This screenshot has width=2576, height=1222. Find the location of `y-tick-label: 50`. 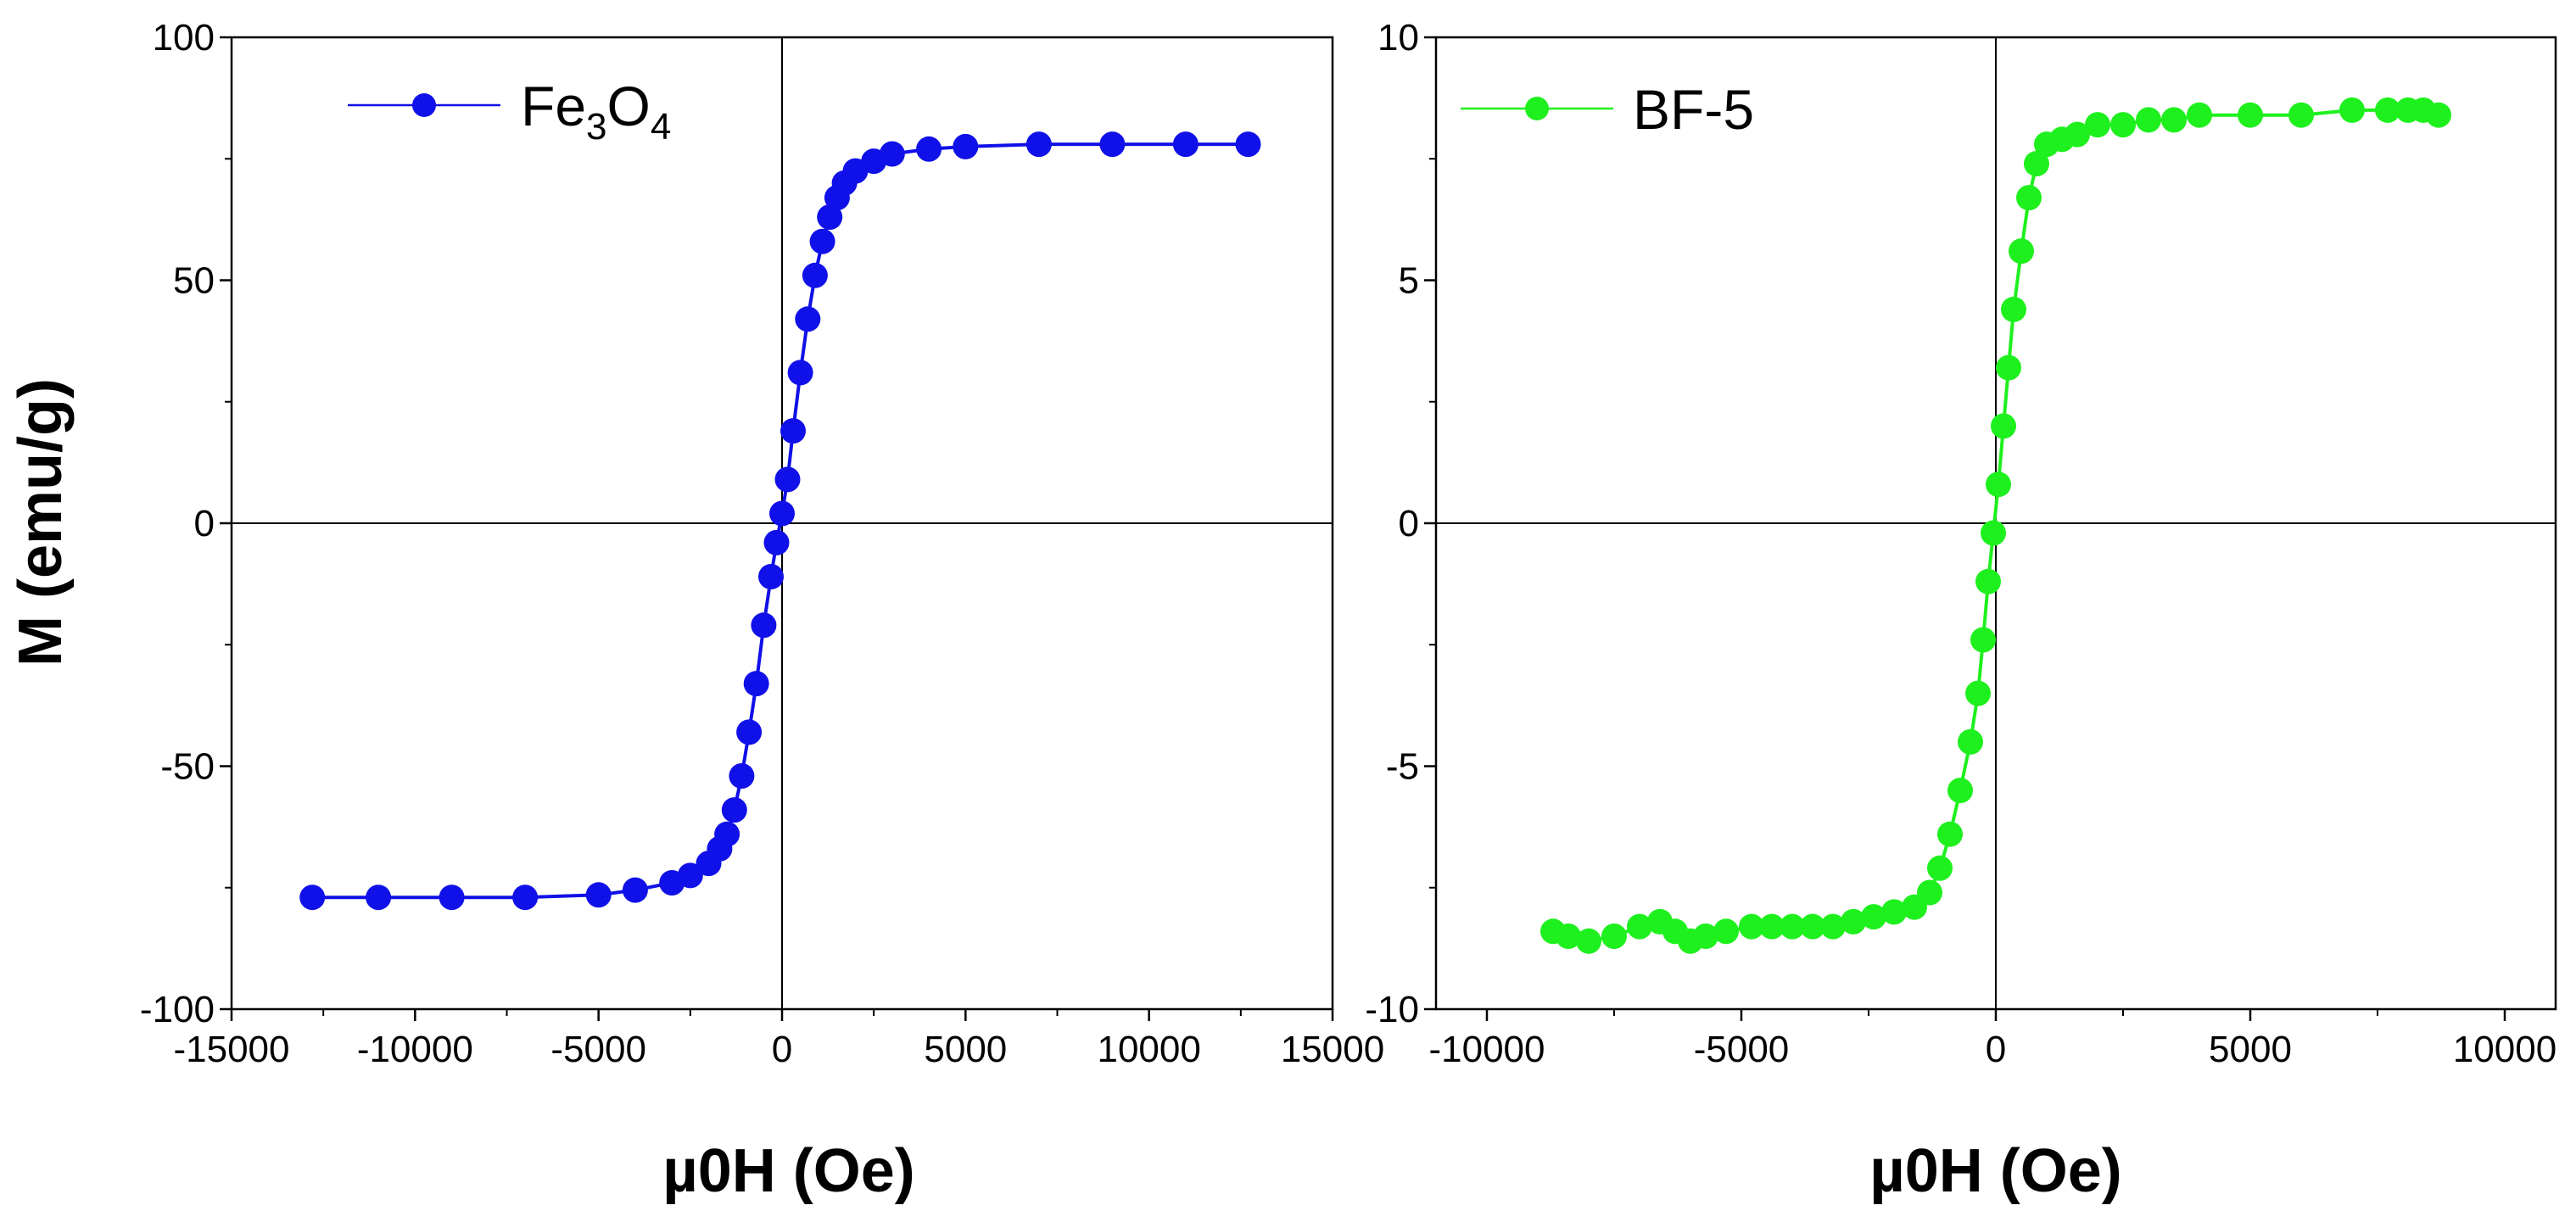

y-tick-label: 50 is located at coordinates (194, 281).